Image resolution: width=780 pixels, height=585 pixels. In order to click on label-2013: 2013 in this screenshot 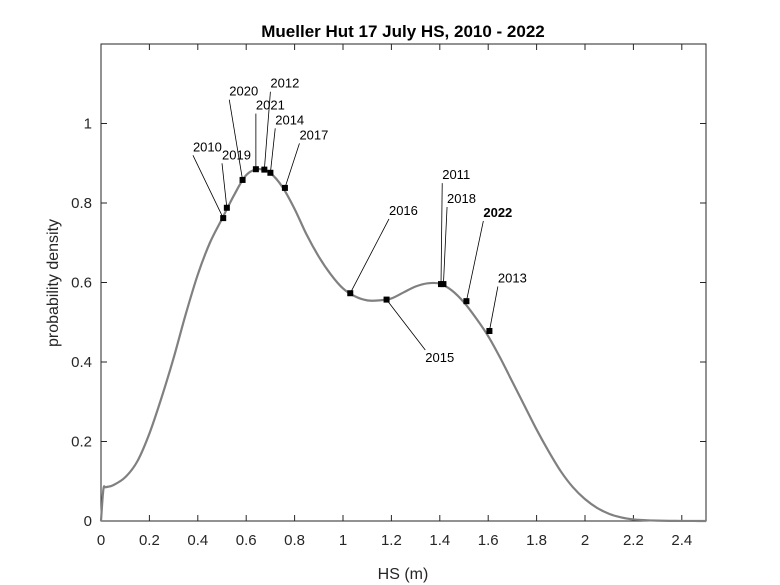, I will do `click(512, 278)`.